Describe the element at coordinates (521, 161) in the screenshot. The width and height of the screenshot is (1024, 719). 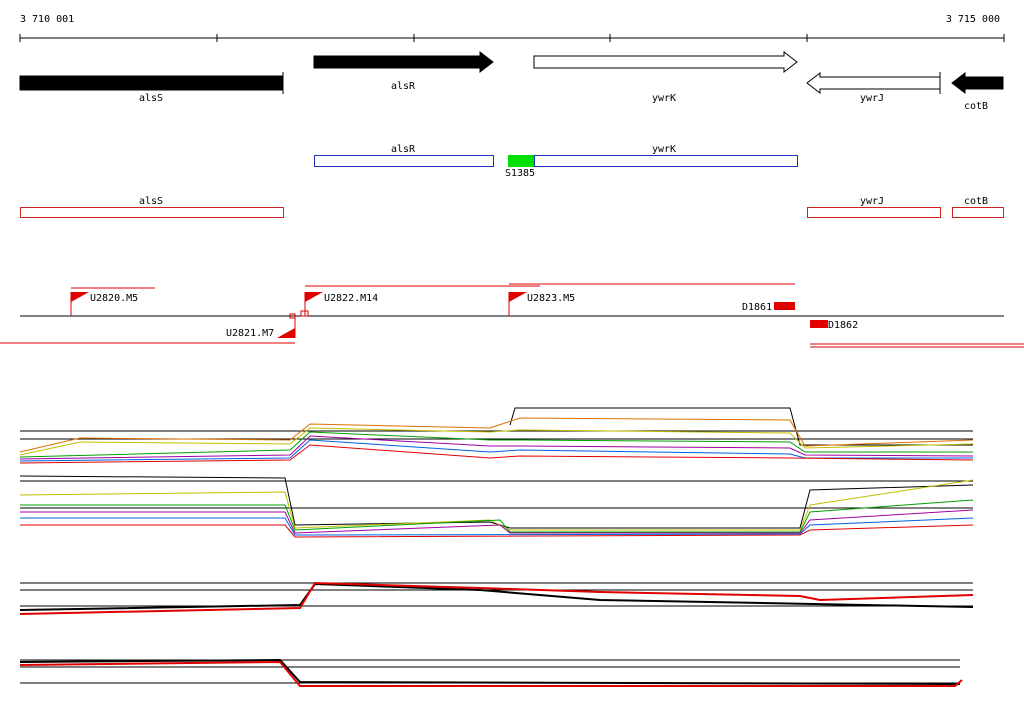
I see `transcript-small` at that location.